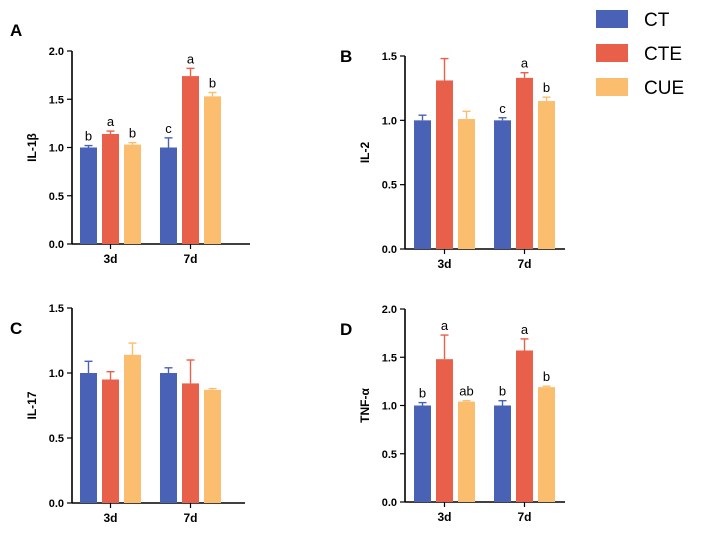 Image resolution: width=723 pixels, height=533 pixels. What do you see at coordinates (640, 54) in the screenshot?
I see `legend: CT CTE CUE` at bounding box center [640, 54].